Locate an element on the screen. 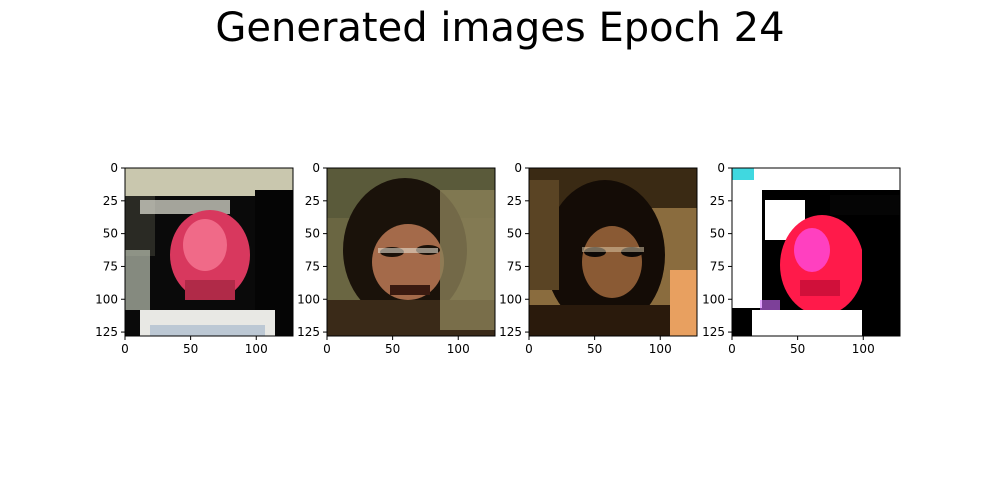 This screenshot has height=500, width=1000. panel-4-axes: 0 50 100 0 25 50 75 100 125 is located at coordinates (788, 258).